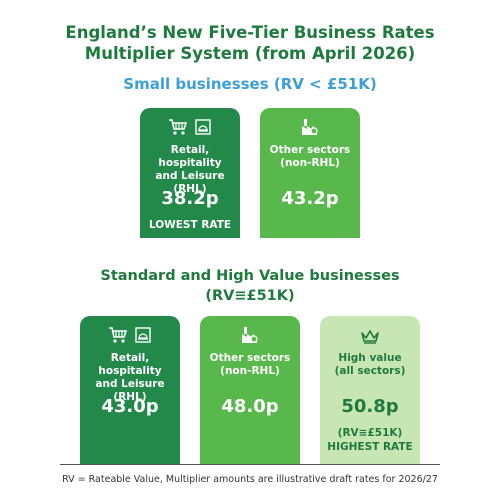 This screenshot has width=500, height=500. What do you see at coordinates (190, 225) in the screenshot?
I see `lowest-rate-note: LOWEST RATE` at bounding box center [190, 225].